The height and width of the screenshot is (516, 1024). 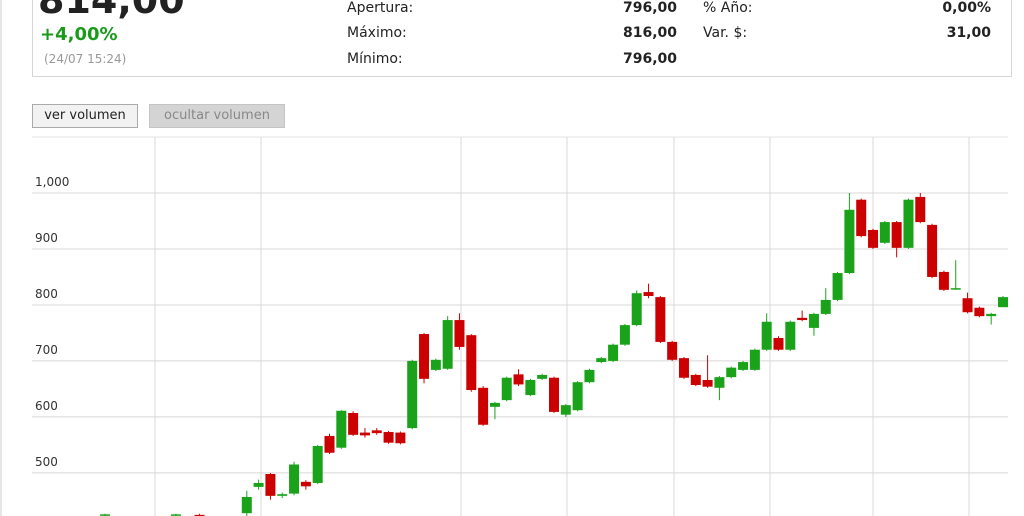 What do you see at coordinates (46, 406) in the screenshot?
I see `y-tick-label: 600` at bounding box center [46, 406].